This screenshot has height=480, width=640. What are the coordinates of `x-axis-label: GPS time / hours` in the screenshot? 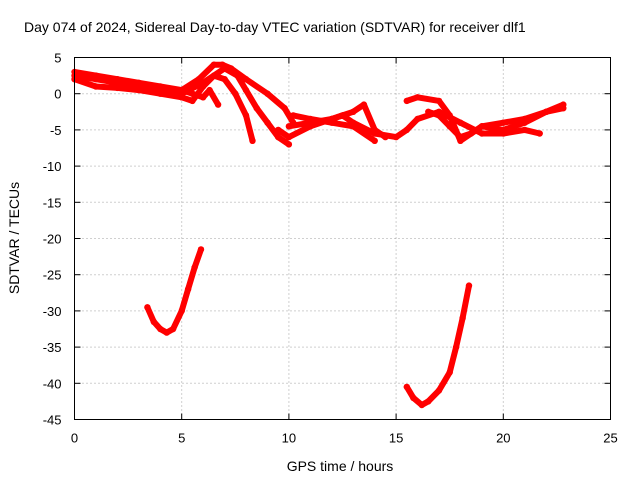 It's located at (340, 466).